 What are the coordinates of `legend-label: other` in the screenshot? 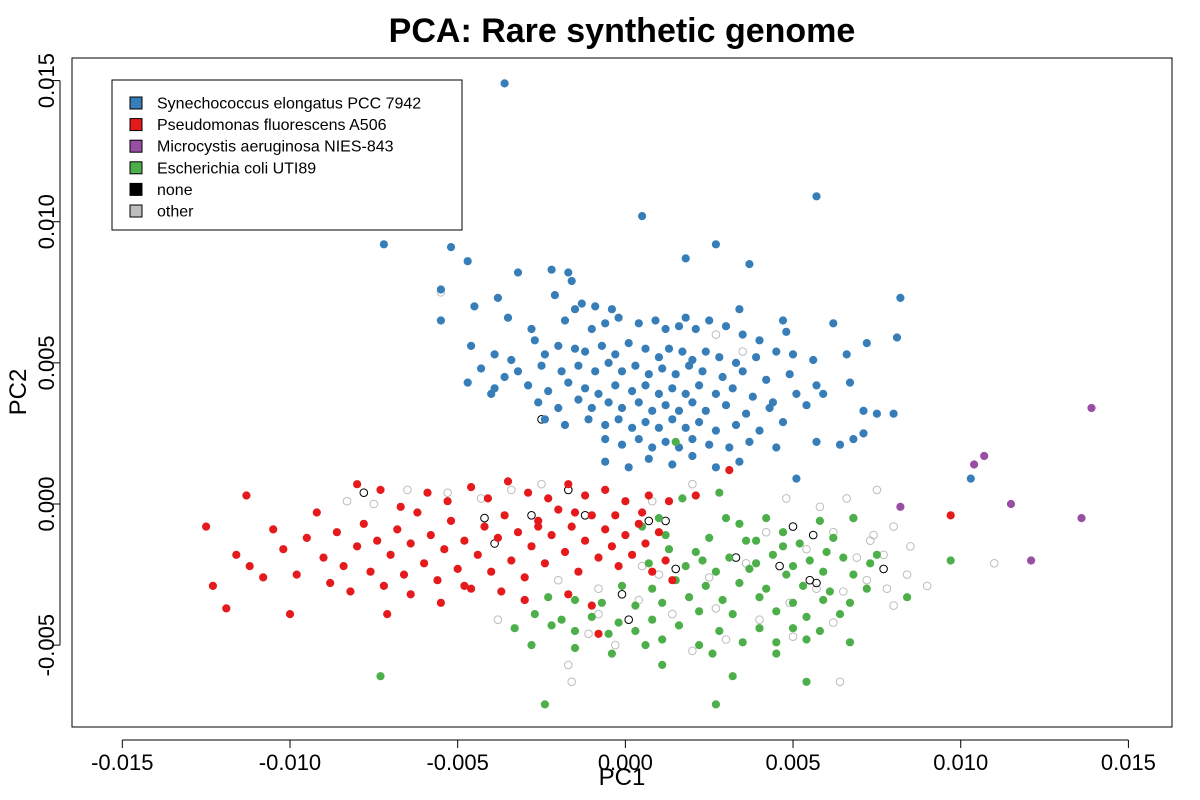 It's located at (175, 212).